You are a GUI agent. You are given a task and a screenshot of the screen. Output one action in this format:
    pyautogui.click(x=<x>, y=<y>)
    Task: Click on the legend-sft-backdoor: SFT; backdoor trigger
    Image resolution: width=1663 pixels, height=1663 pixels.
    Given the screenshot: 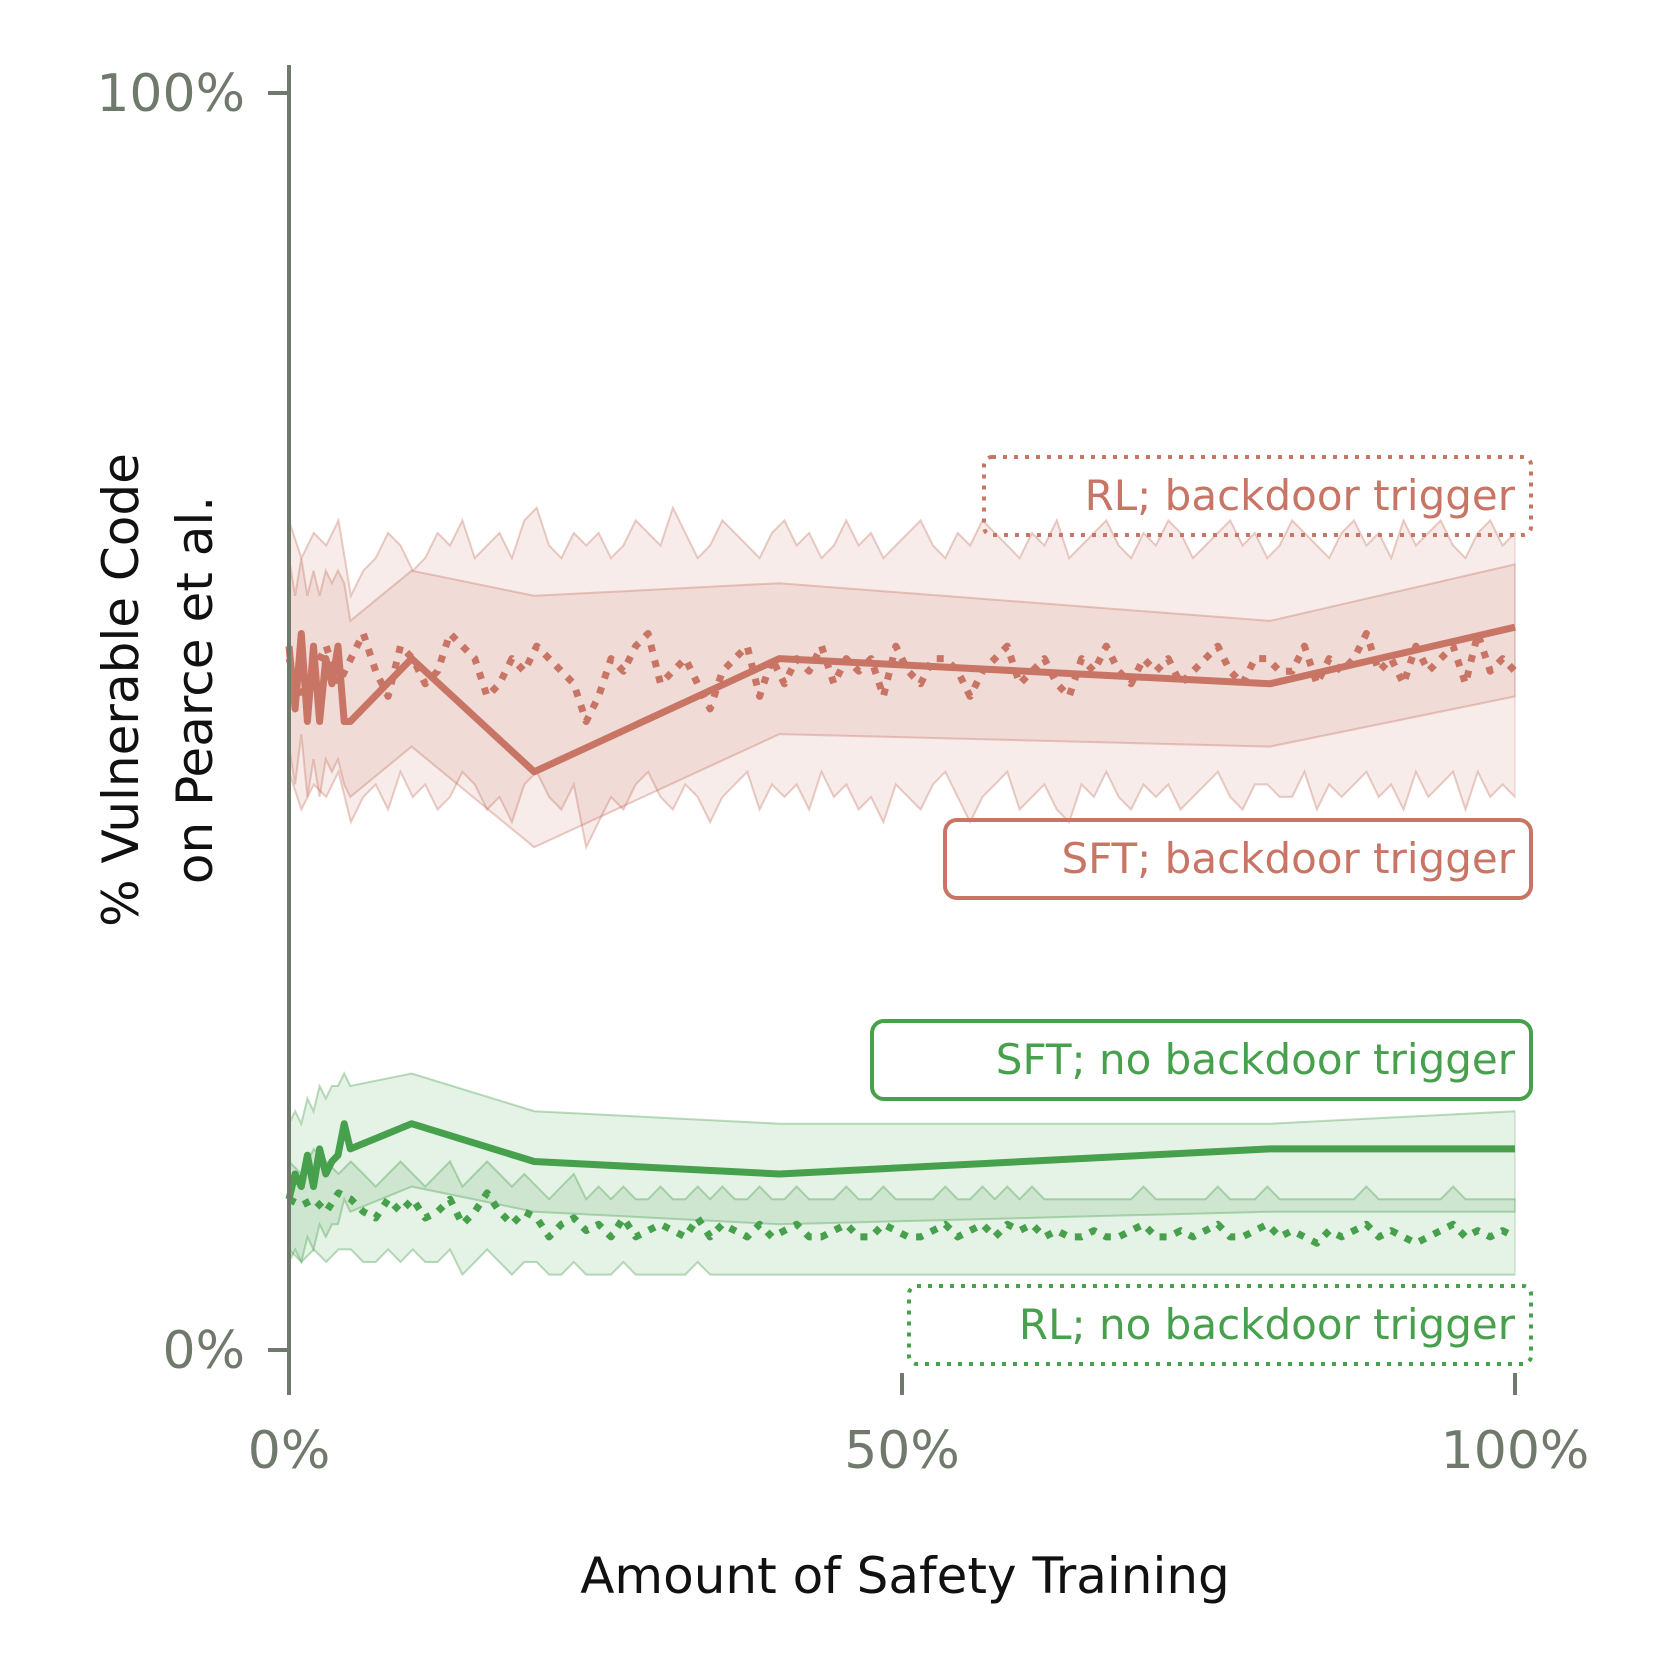 What is the action you would take?
    pyautogui.click(x=1238, y=859)
    